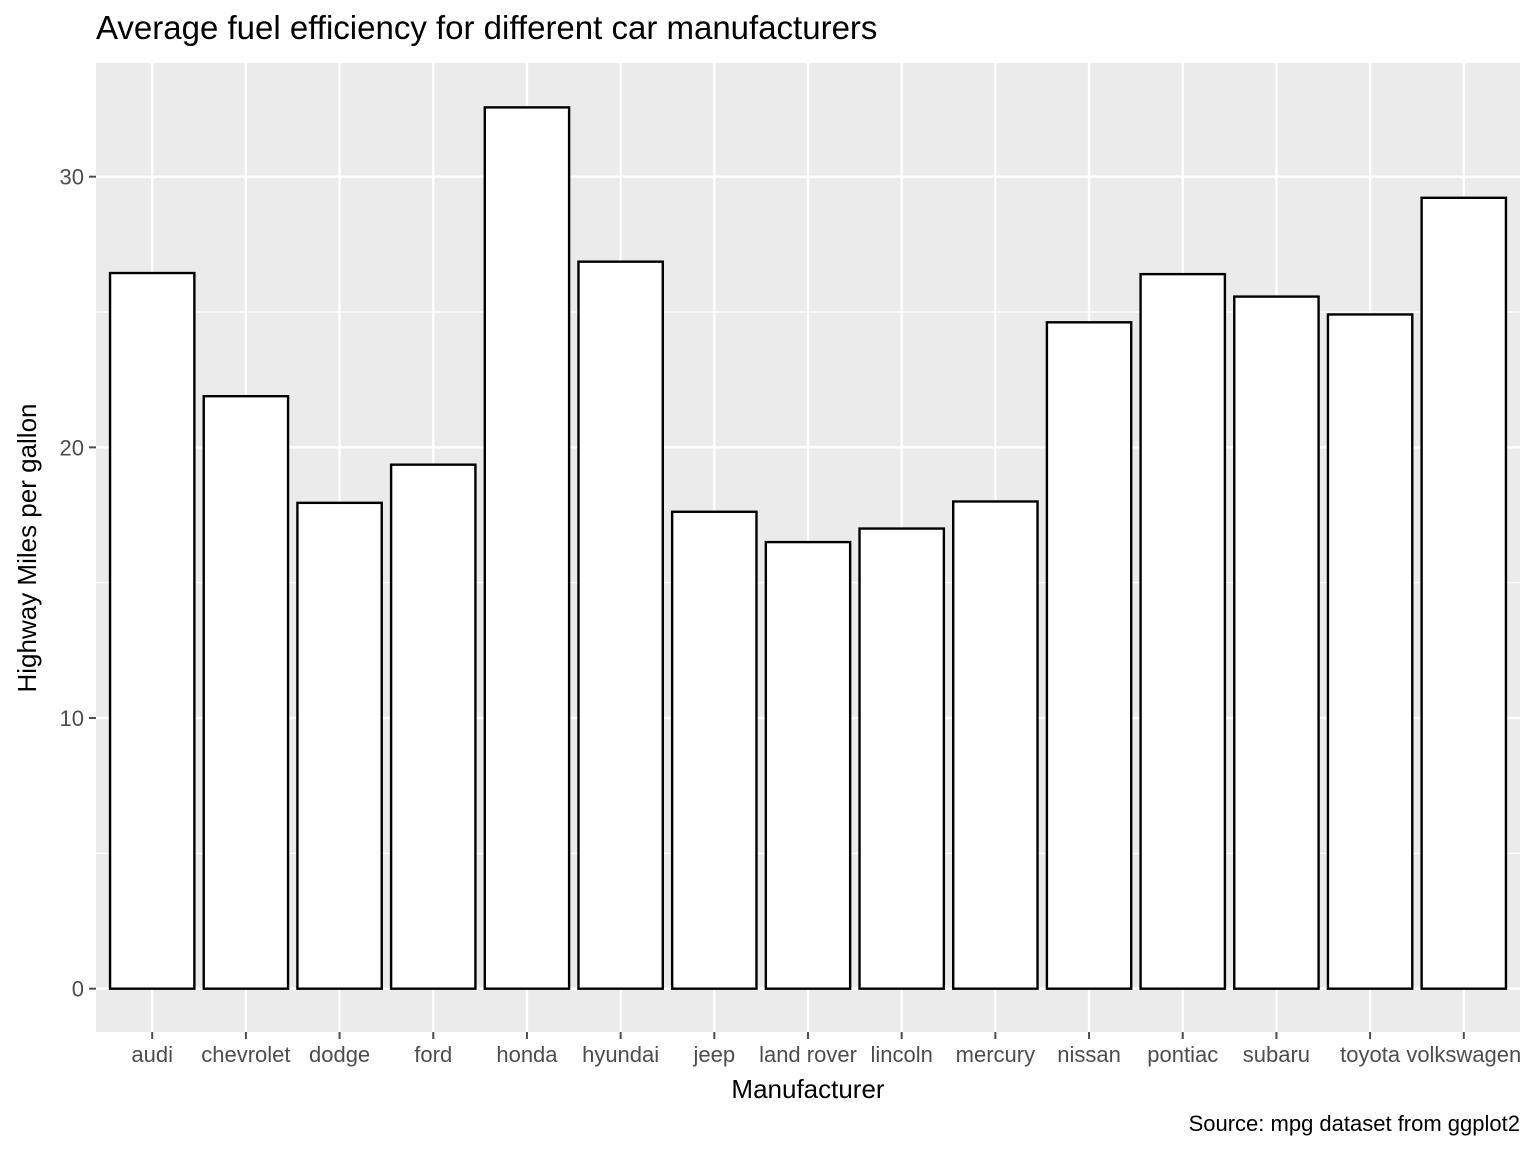 The image size is (1536, 1152). I want to click on x-tick-label: volkswagen, so click(1463, 1054).